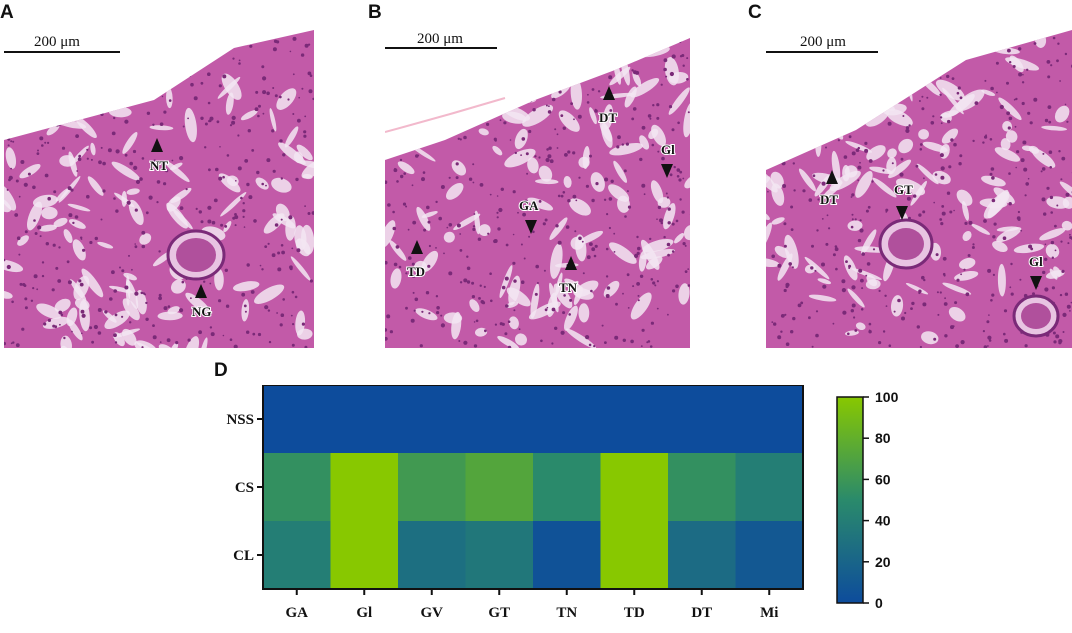 This screenshot has height=633, width=1072. Describe the element at coordinates (887, 397) in the screenshot. I see `colorbar-tick-label: 100` at that location.